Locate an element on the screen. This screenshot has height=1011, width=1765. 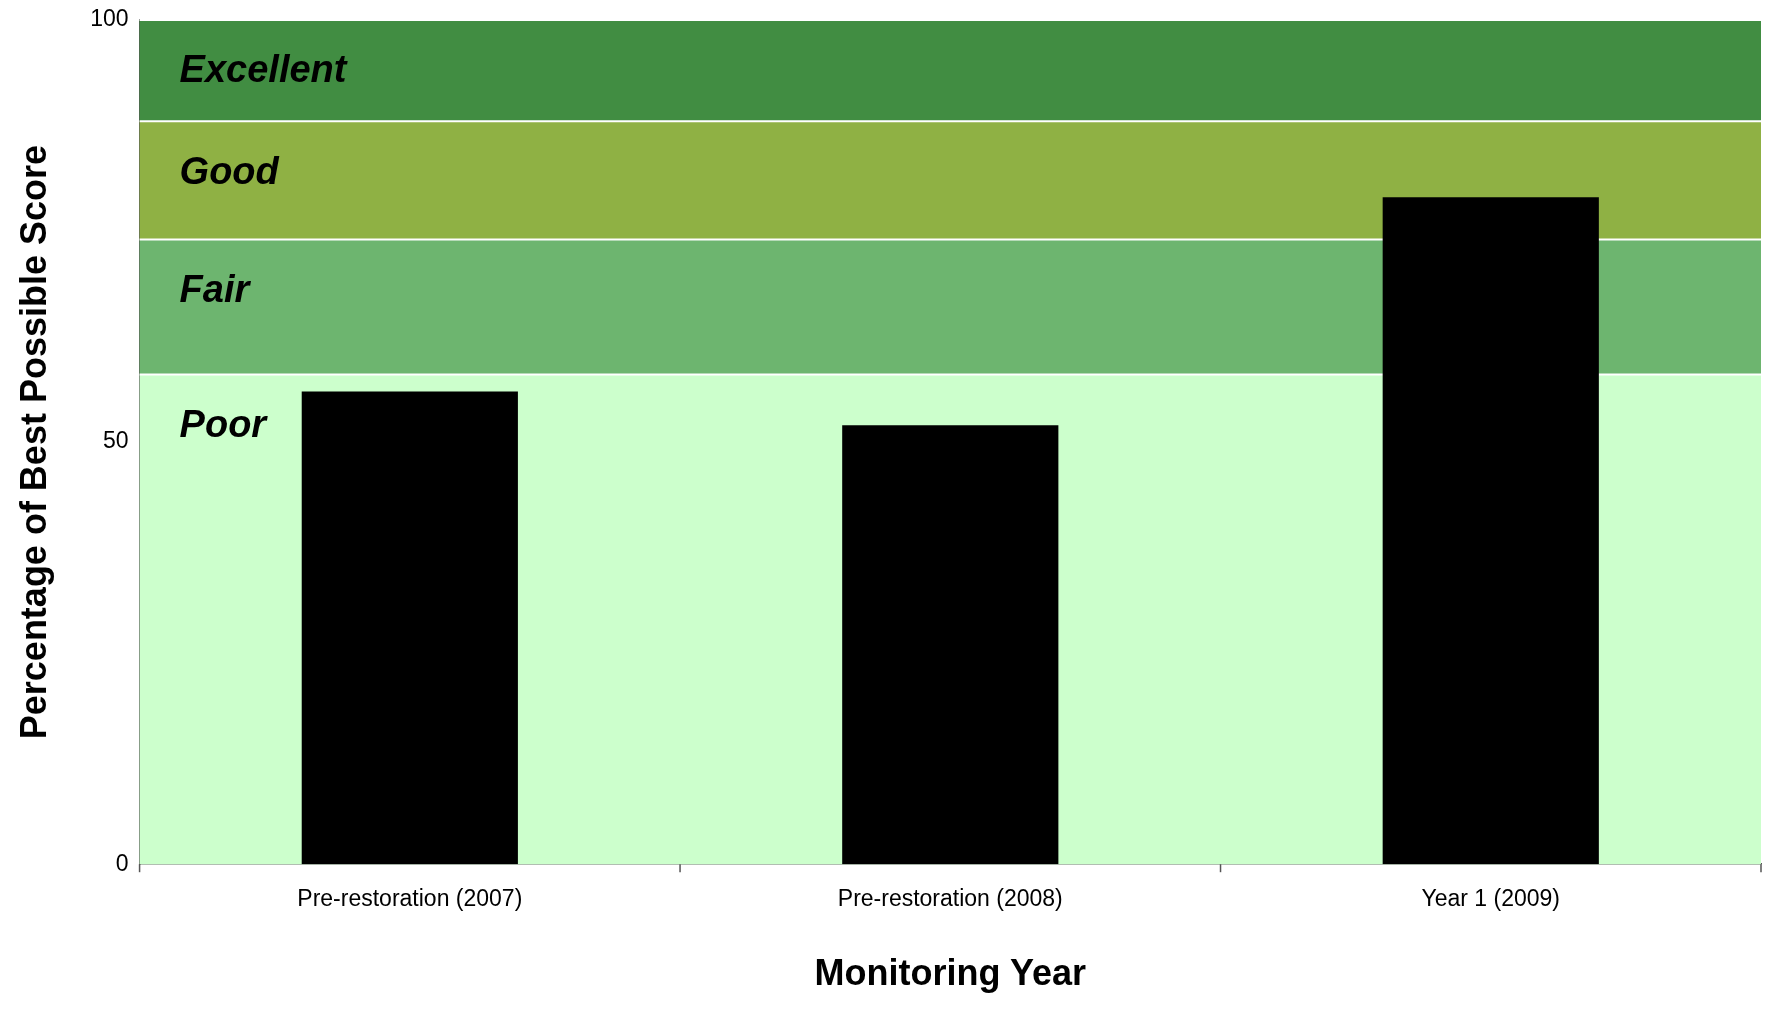
y-tick-label: 0 is located at coordinates (122, 862).